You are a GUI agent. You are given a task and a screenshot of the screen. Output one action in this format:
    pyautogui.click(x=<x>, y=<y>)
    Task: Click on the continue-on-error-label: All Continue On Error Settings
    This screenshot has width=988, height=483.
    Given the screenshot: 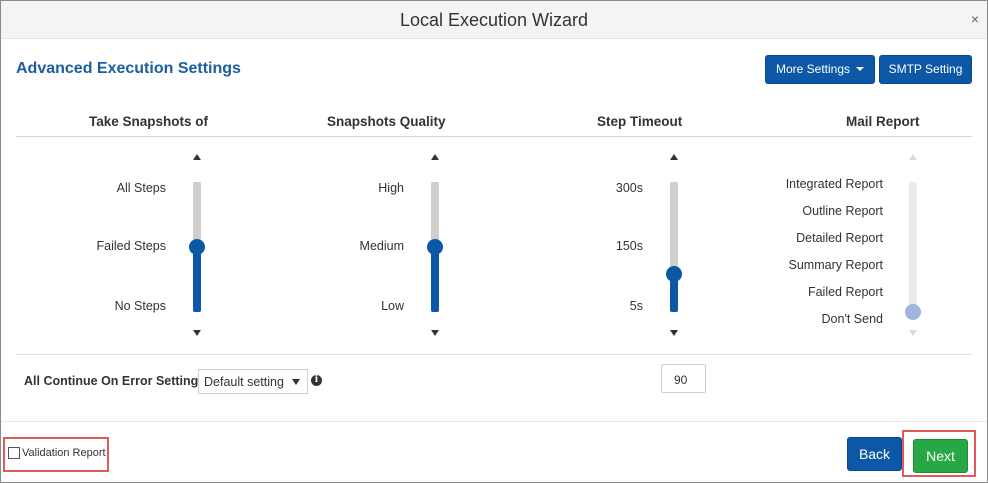 What is the action you would take?
    pyautogui.click(x=115, y=381)
    